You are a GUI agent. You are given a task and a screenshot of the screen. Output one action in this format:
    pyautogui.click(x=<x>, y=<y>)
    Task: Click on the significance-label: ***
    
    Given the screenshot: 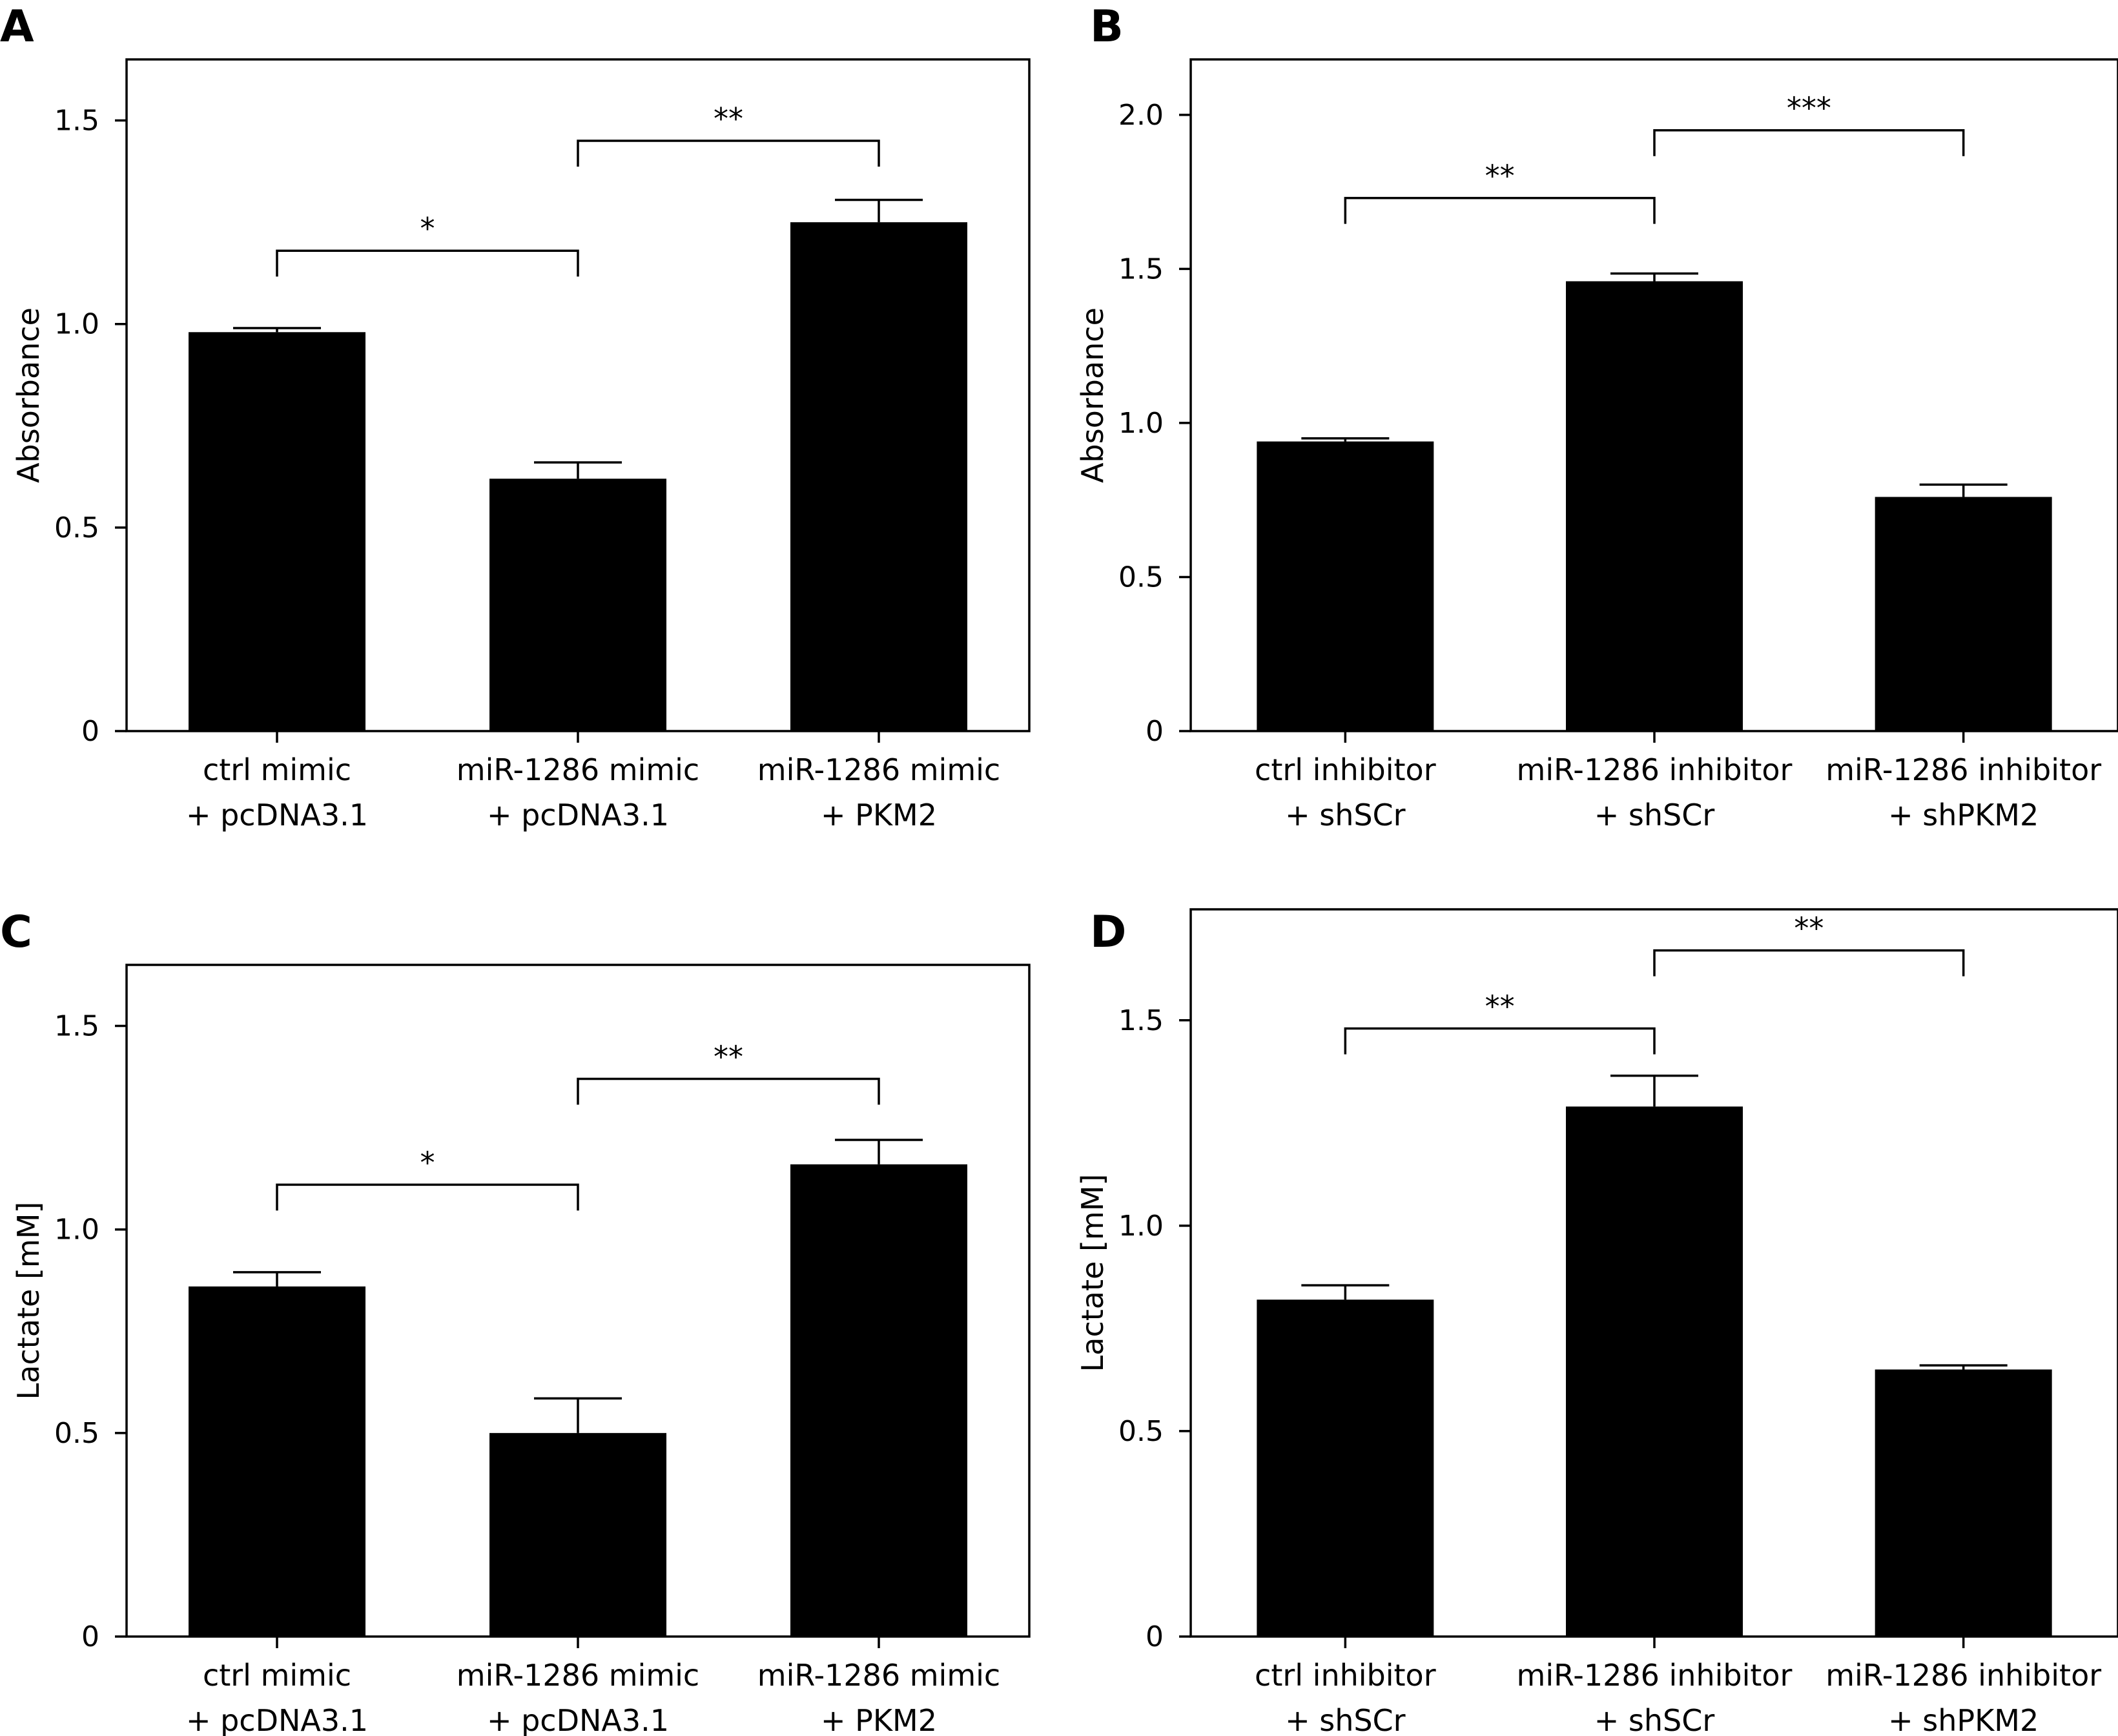 What is the action you would take?
    pyautogui.click(x=1809, y=108)
    